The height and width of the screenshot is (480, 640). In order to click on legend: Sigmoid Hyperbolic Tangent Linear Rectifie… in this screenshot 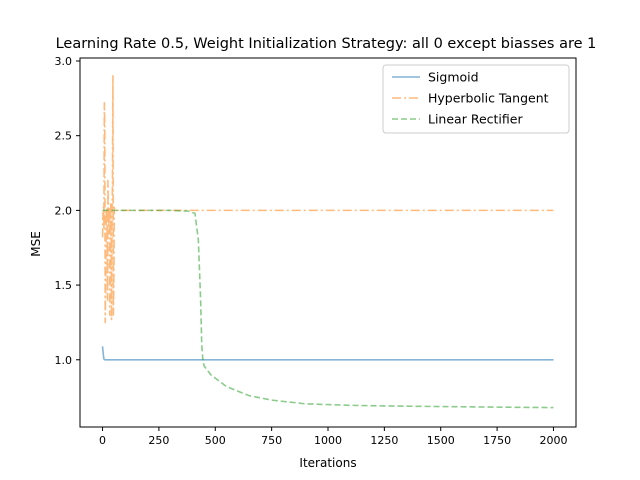, I will do `click(476, 99)`.